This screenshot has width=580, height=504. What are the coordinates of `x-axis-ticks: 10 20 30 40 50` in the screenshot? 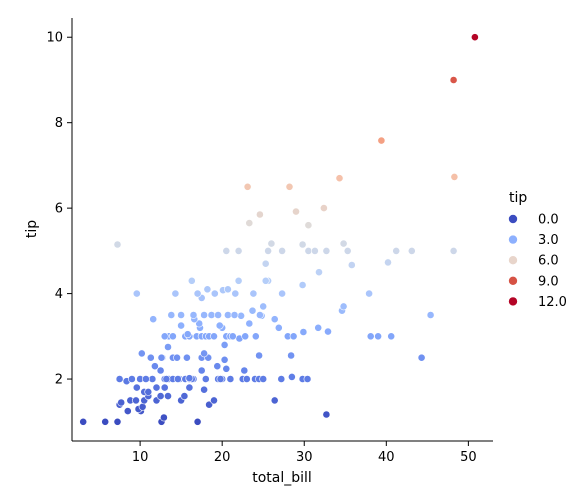 It's located at (304, 453).